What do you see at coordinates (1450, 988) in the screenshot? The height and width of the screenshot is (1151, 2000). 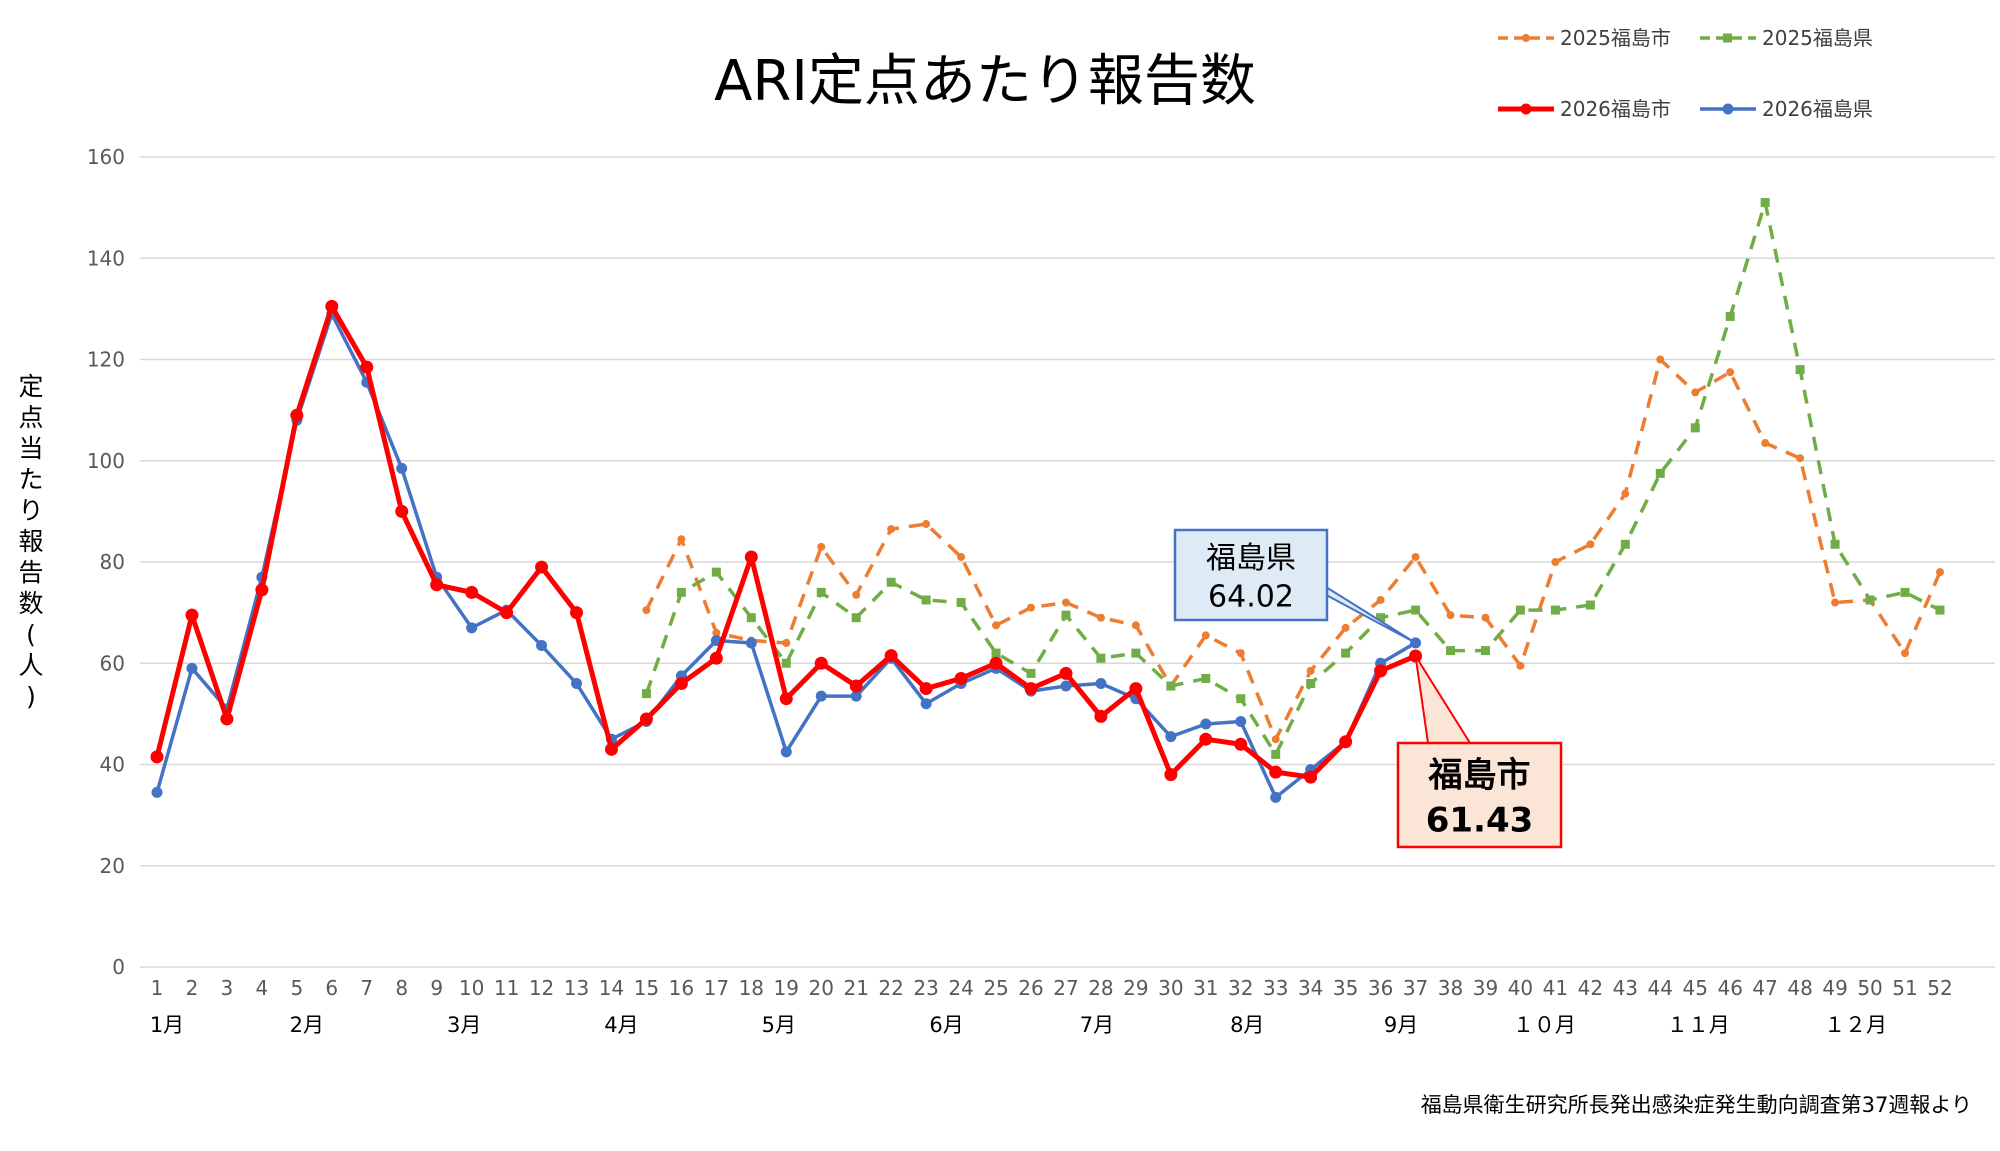 I see `x-tick-label: 38` at bounding box center [1450, 988].